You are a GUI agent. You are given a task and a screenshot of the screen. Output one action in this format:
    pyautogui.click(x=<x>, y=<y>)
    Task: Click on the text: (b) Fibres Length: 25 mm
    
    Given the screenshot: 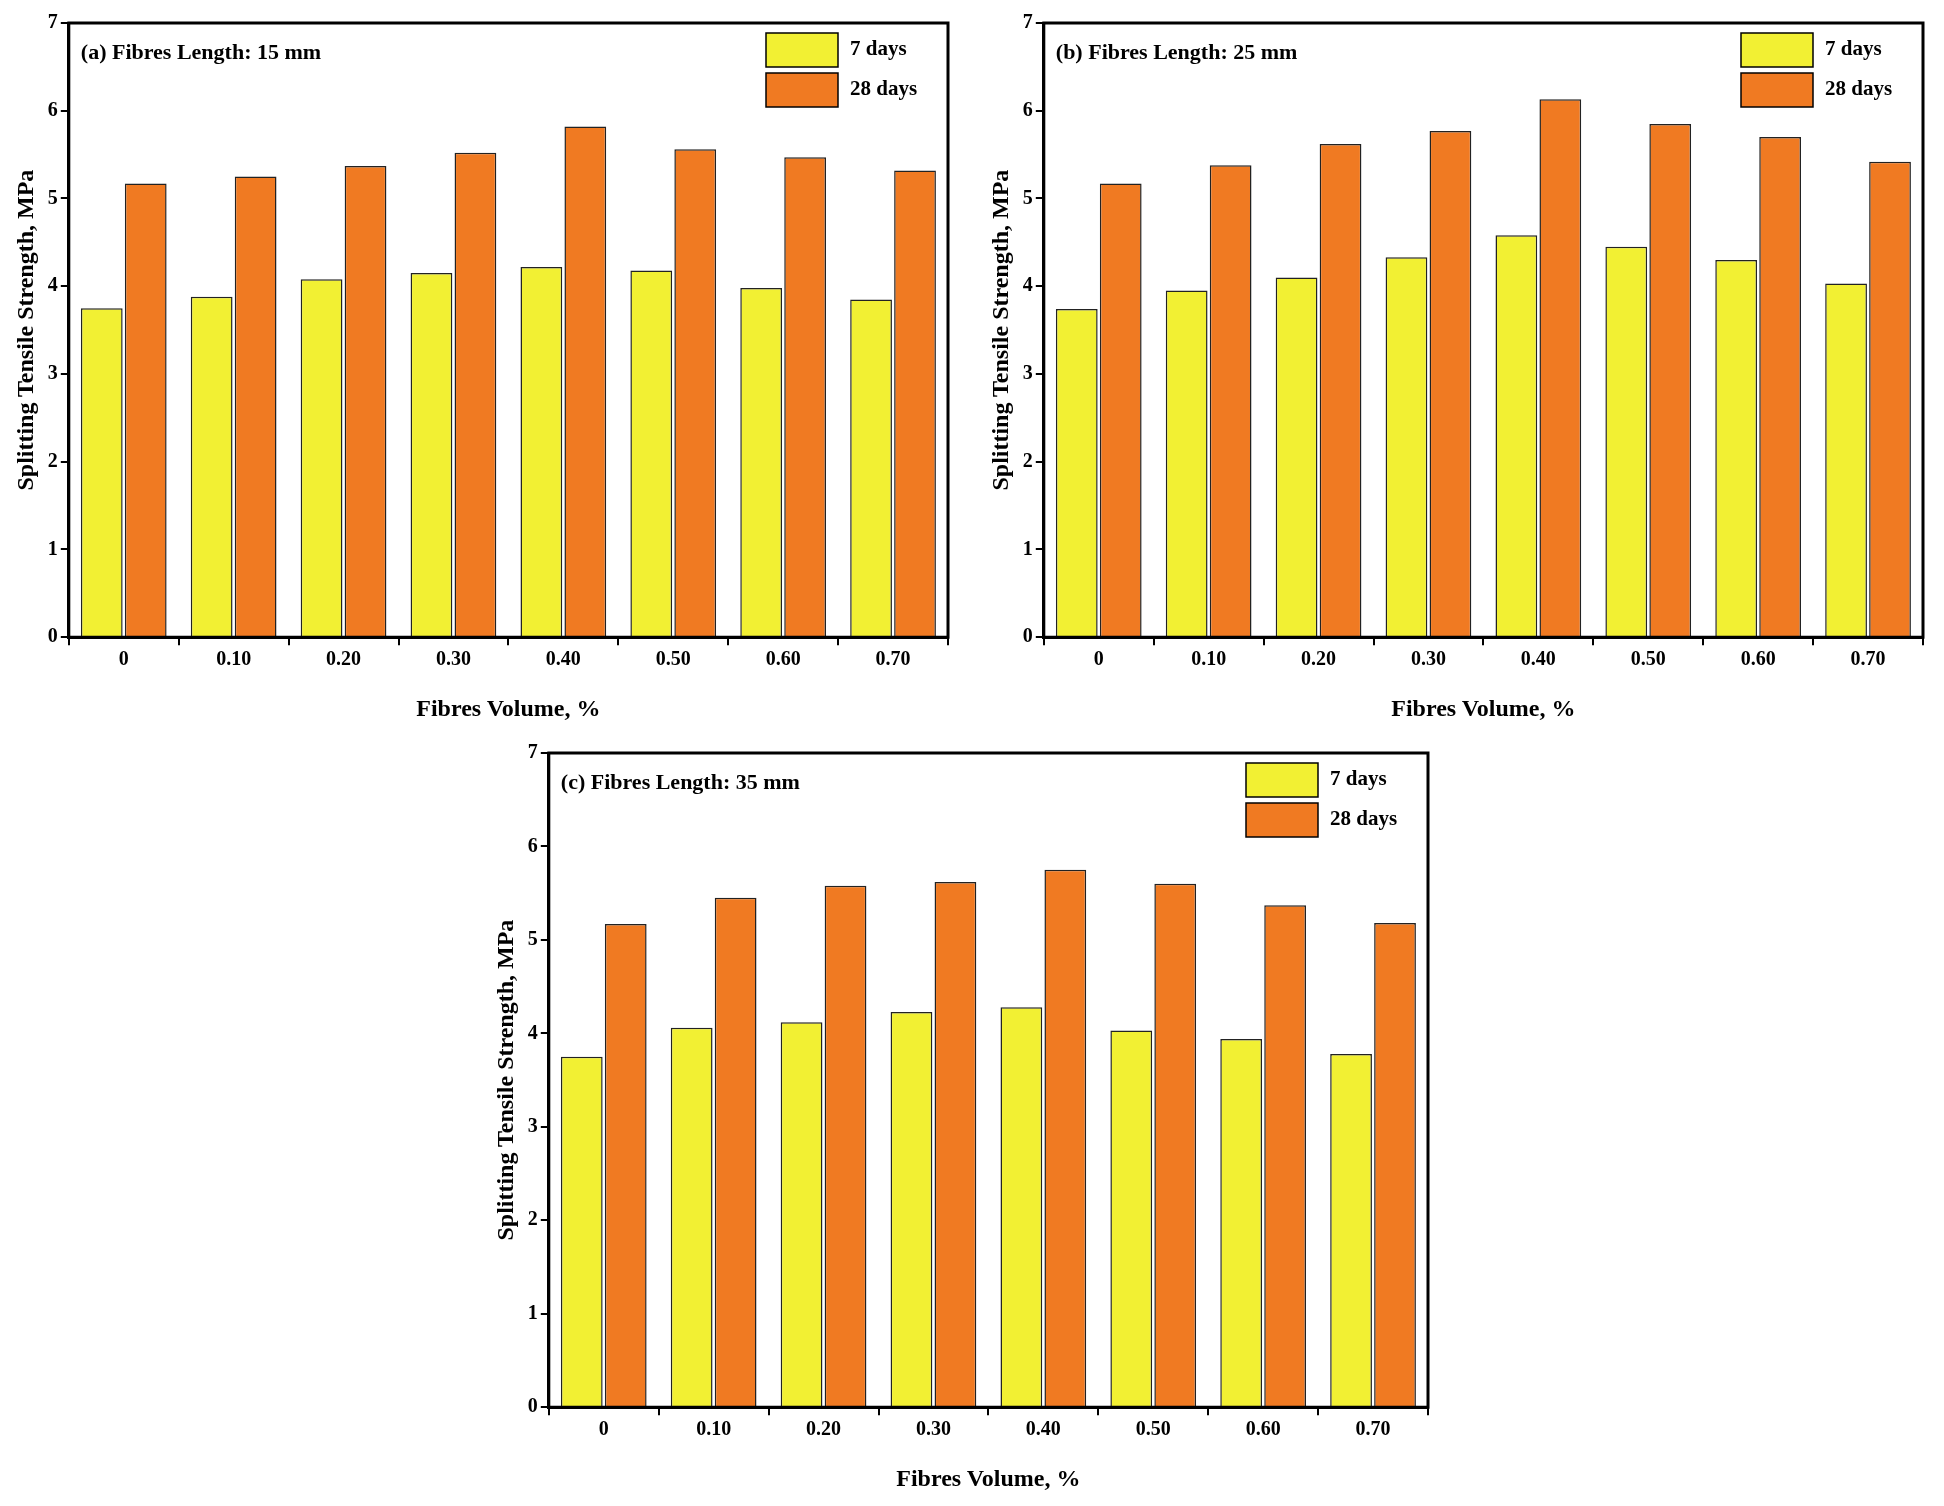 What is the action you would take?
    pyautogui.click(x=1176, y=51)
    